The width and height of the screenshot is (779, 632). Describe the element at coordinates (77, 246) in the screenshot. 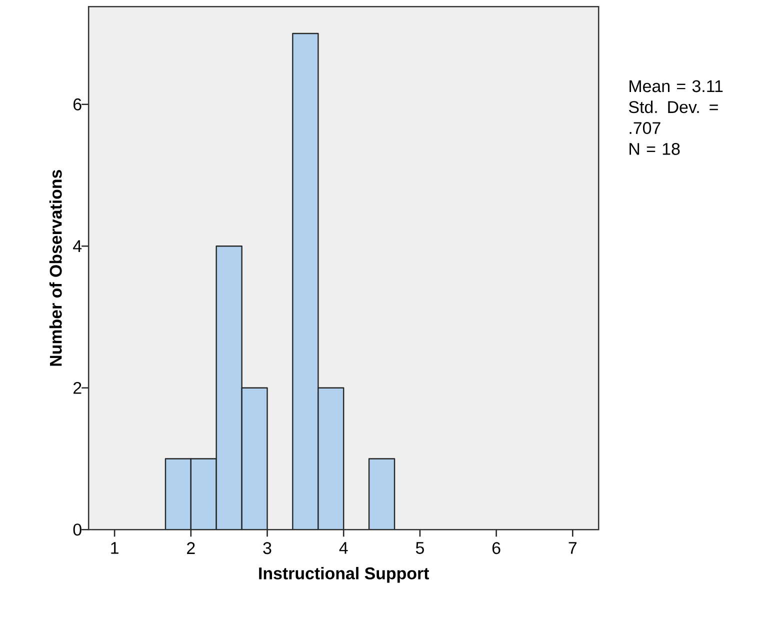

I see `y-tick-label: 4` at that location.